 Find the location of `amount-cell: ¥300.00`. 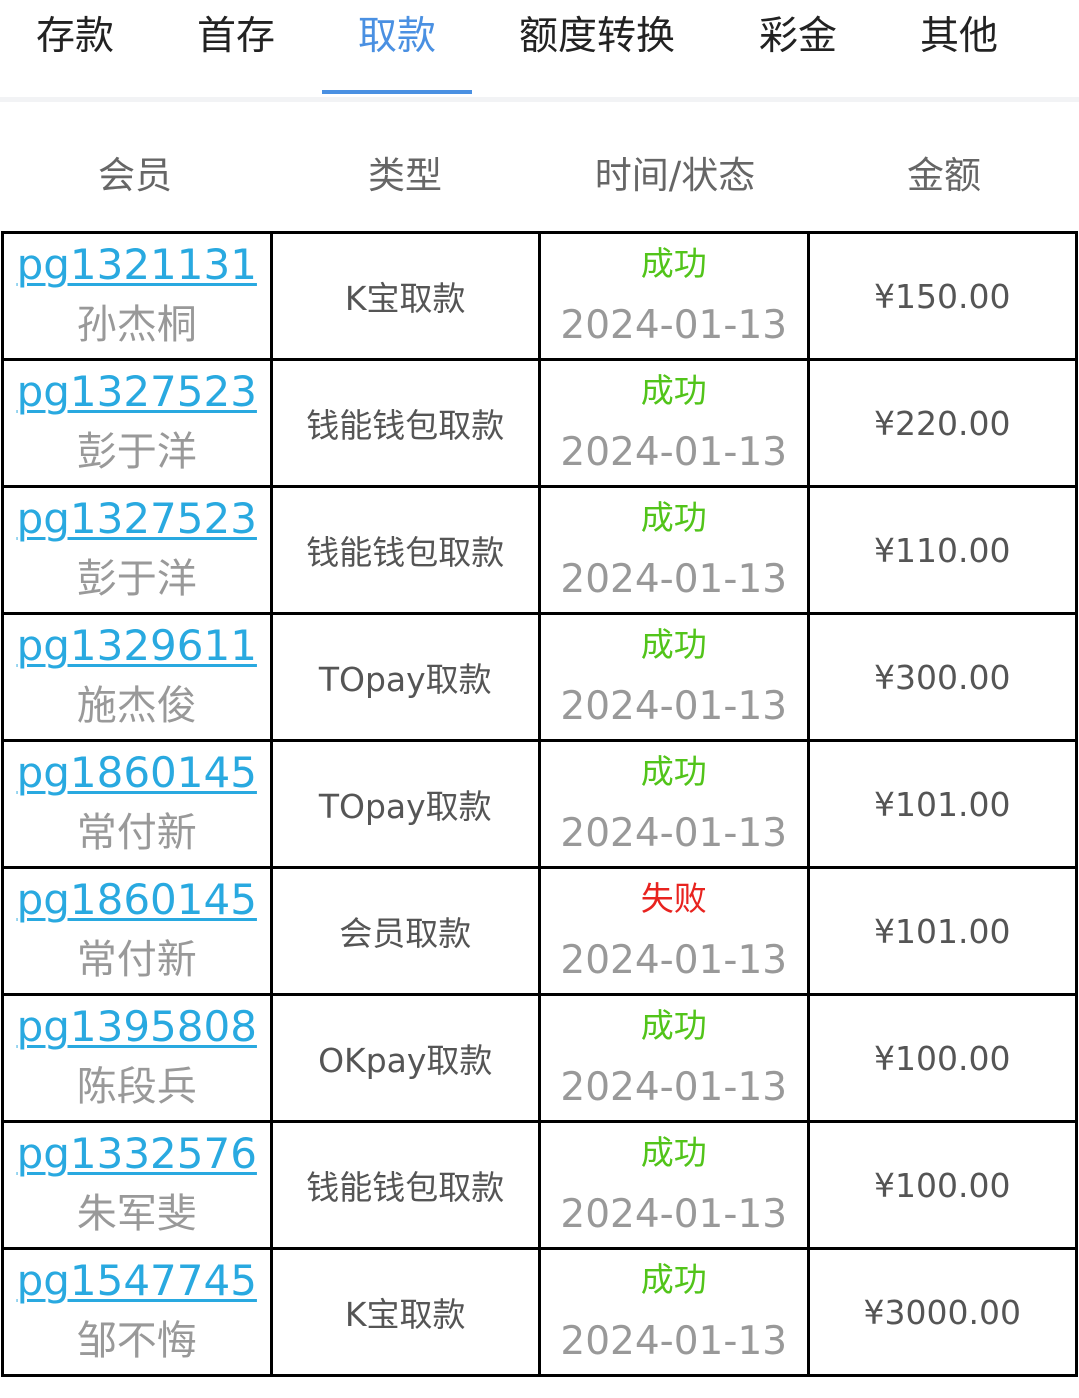

amount-cell: ¥300.00 is located at coordinates (942, 677).